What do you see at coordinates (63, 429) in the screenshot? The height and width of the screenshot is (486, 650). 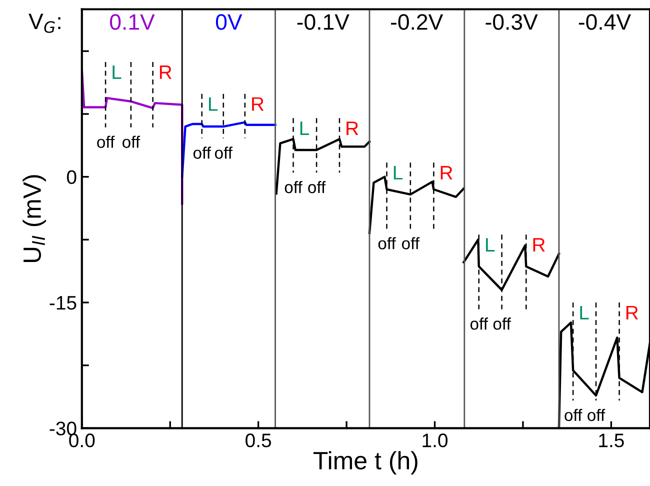 I see `y-tick-label: -30` at bounding box center [63, 429].